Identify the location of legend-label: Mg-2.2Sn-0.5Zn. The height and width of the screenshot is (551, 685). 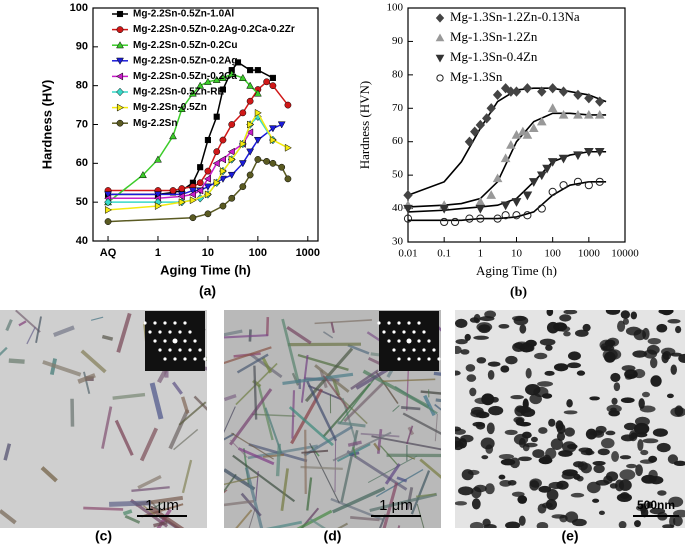
(170, 107).